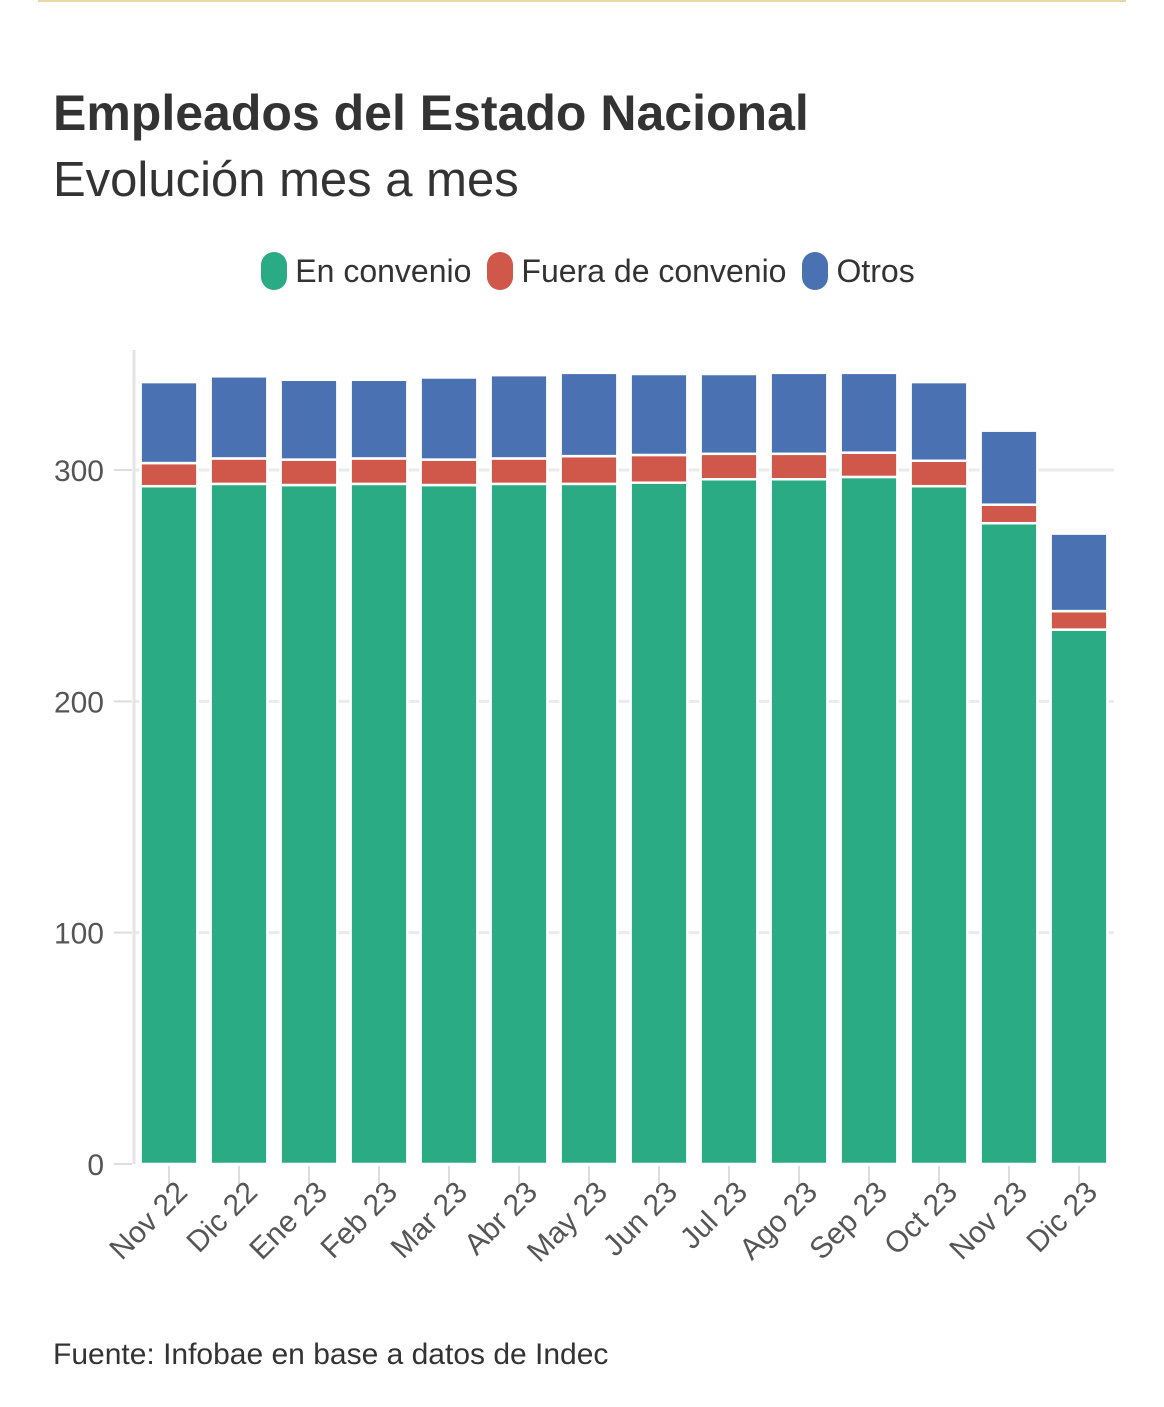 Image resolution: width=1164 pixels, height=1407 pixels. Describe the element at coordinates (331, 1354) in the screenshot. I see `source-note: Fuente: Infobae en base a datos de Indec` at that location.